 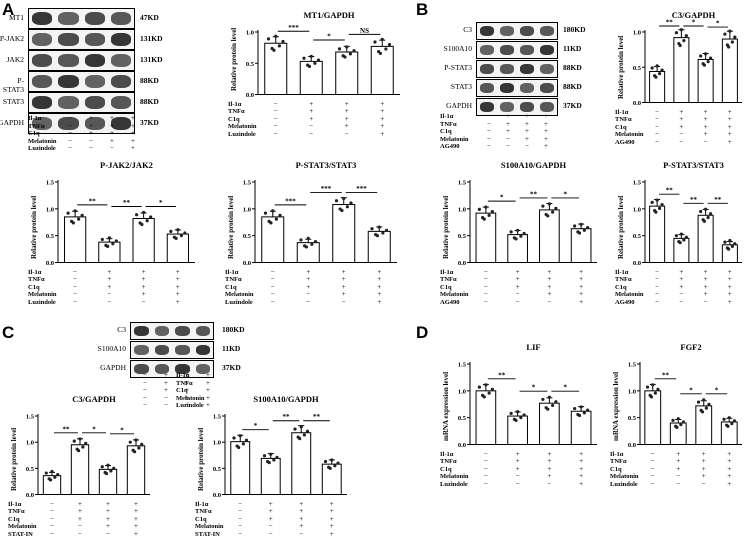 What do you see at coordinates (113, 367) in the screenshot?
I see `blot-row-label: GAPDH` at bounding box center [113, 367].